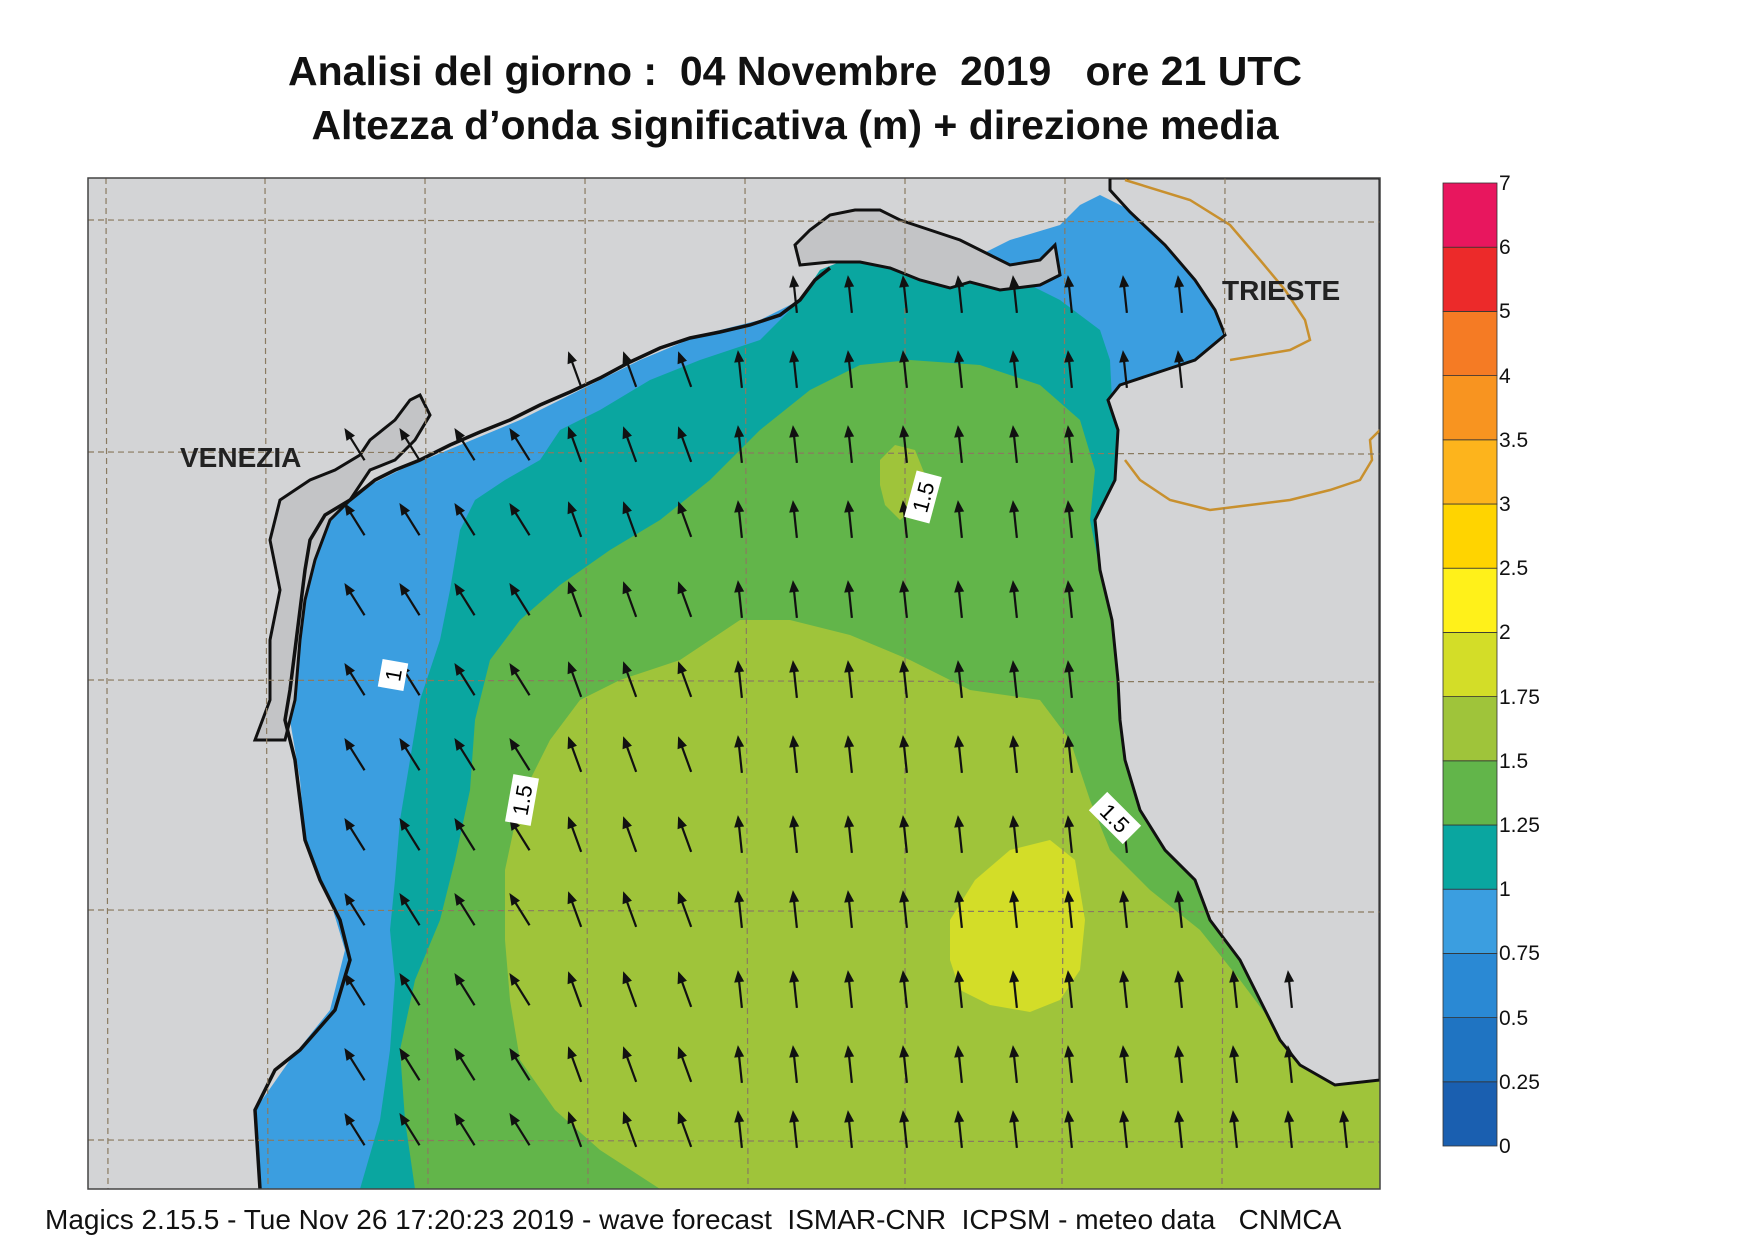 Image resolution: width=1755 pixels, height=1242 pixels. Describe the element at coordinates (1519, 954) in the screenshot. I see `colorbar-tick-label: 0.75` at that location.